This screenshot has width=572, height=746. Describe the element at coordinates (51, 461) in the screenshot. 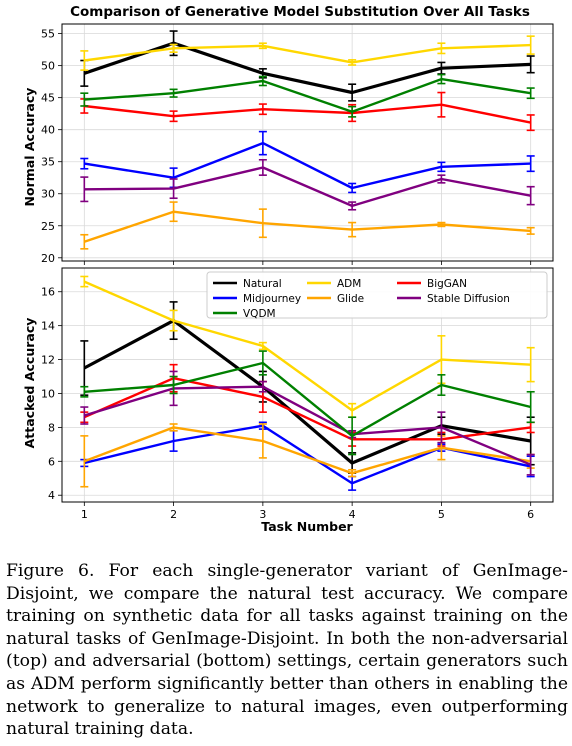

I see `y-tick-label: 6` at that location.